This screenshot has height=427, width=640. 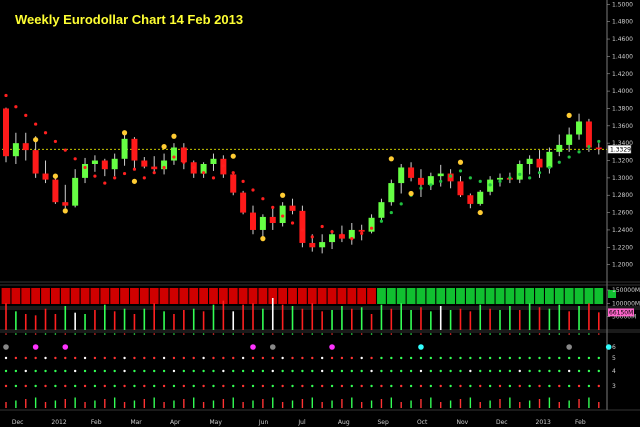 What do you see at coordinates (620, 150) in the screenshot?
I see `last-price-label: 1.3329` at bounding box center [620, 150].